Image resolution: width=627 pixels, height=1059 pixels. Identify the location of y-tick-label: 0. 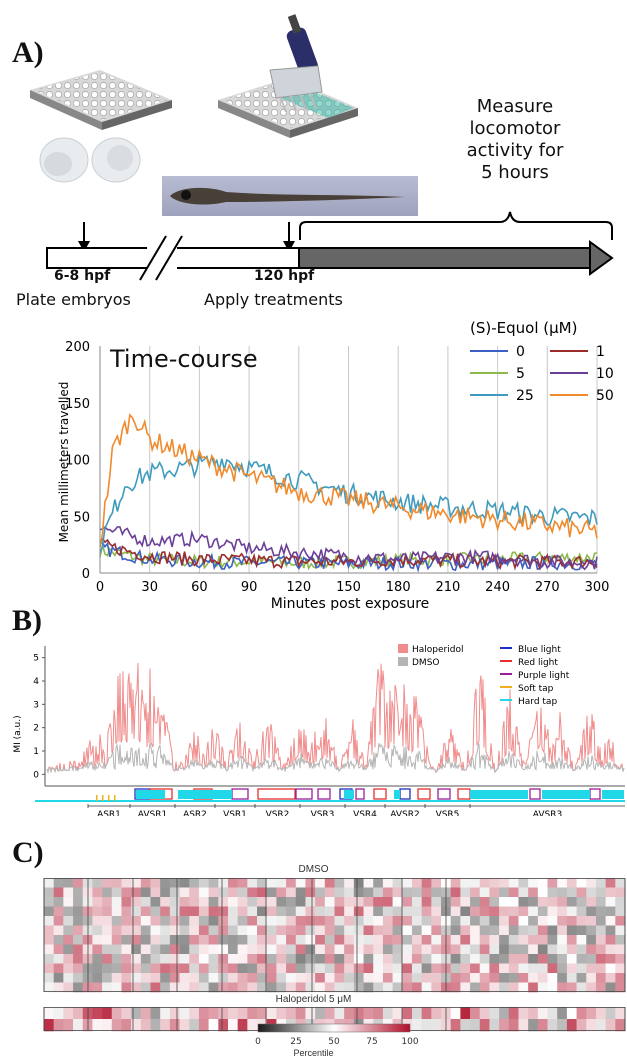
(86, 574).